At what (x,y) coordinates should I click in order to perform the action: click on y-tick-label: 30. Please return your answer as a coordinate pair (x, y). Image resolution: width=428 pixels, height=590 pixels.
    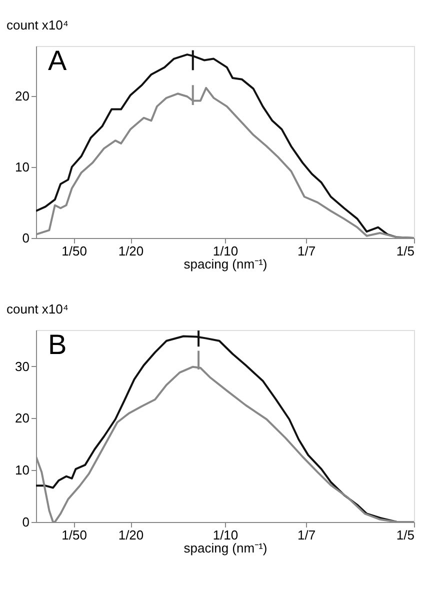
    Looking at the image, I should click on (22, 366).